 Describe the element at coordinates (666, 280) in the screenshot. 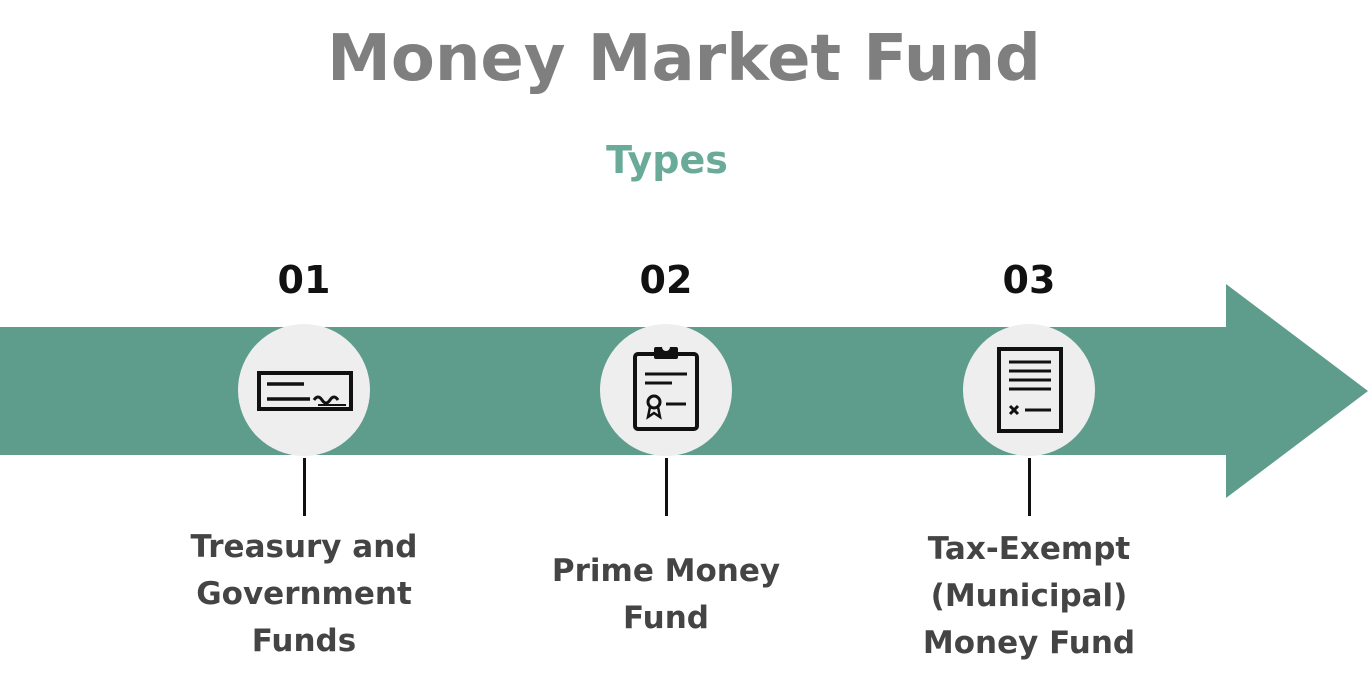

I see `step-2-number: 02` at that location.